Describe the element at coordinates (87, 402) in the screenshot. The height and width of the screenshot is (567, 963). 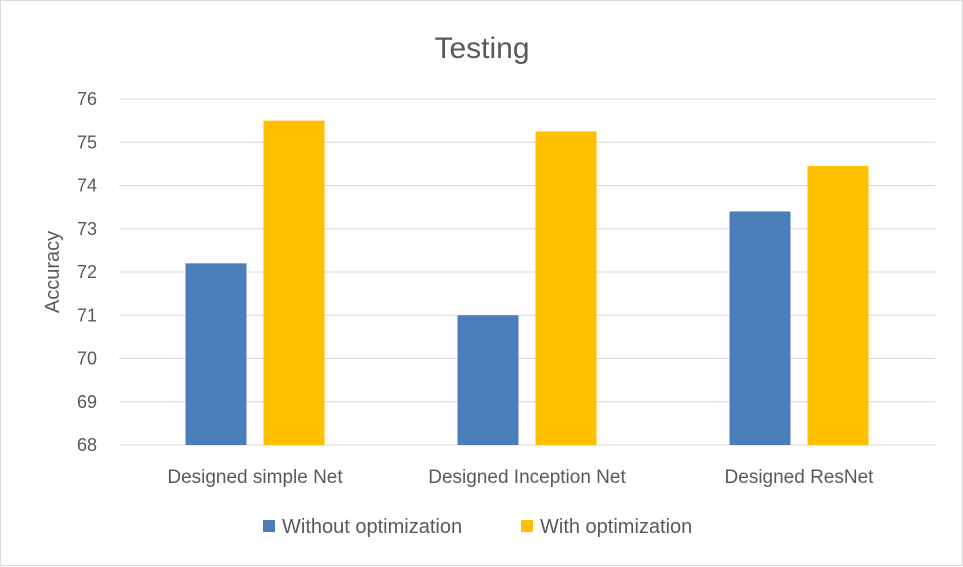
I see `y-tick-label: 69` at that location.